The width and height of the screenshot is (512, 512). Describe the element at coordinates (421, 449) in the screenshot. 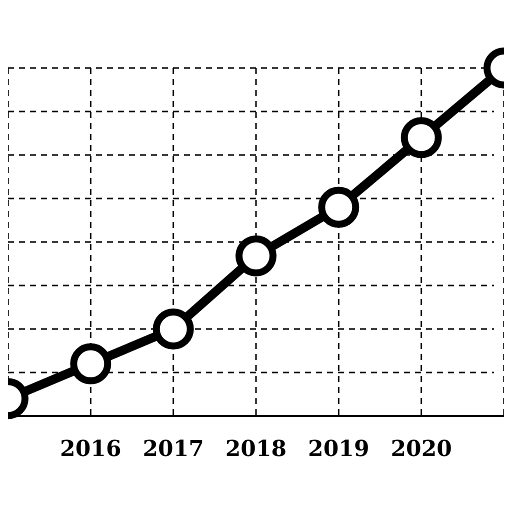

I see `x-tick-label: 2020` at that location.